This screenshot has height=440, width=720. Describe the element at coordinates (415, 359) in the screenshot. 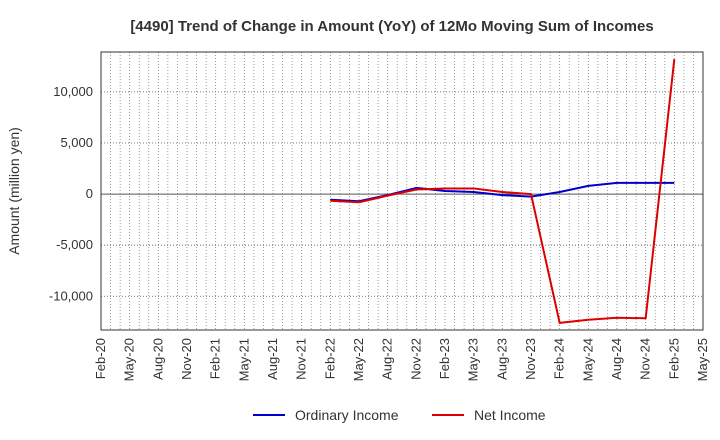

I see `x-tick-label: Nov-22` at that location.